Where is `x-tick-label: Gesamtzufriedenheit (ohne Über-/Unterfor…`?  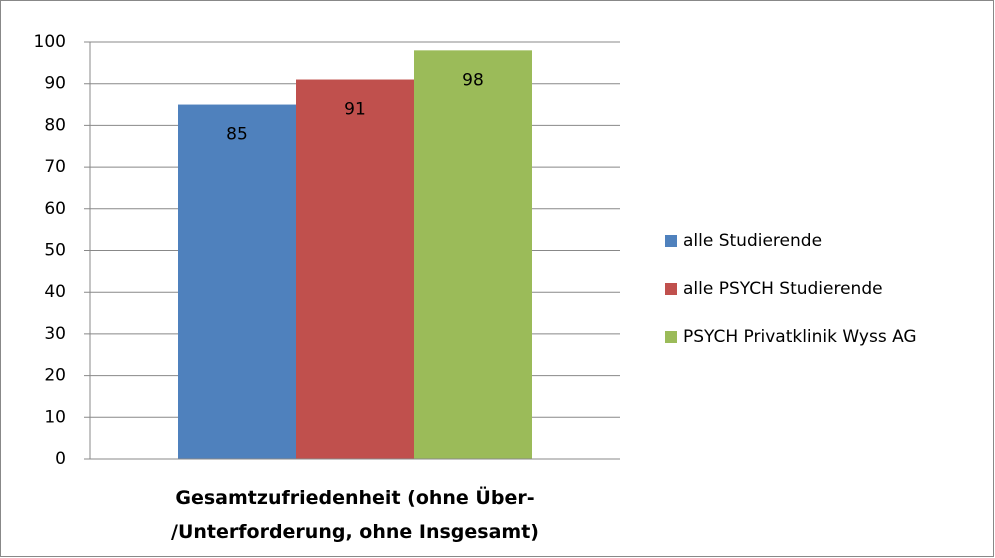 x-tick-label: Gesamtzufriedenheit (ohne Über-/Unterfor… is located at coordinates (355, 514).